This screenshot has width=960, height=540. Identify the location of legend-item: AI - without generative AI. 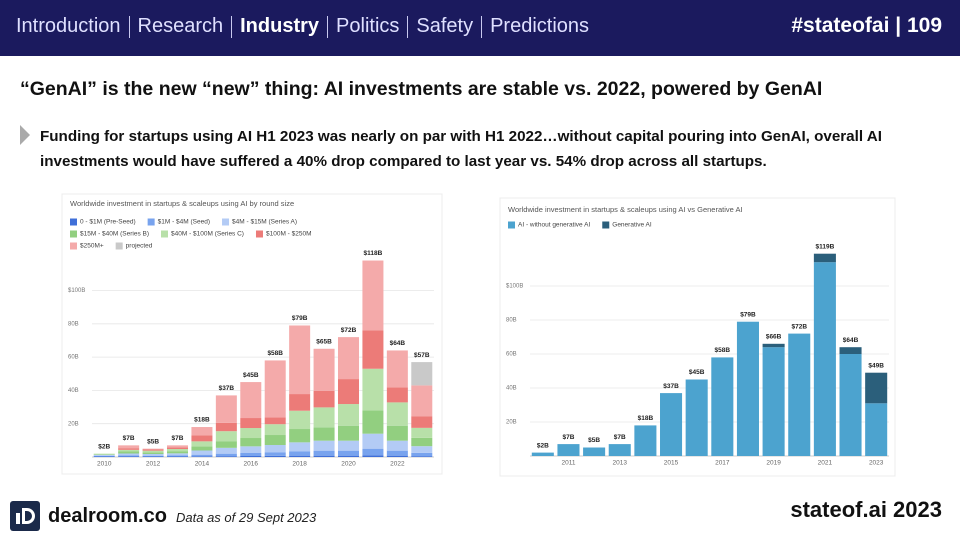
(549, 225).